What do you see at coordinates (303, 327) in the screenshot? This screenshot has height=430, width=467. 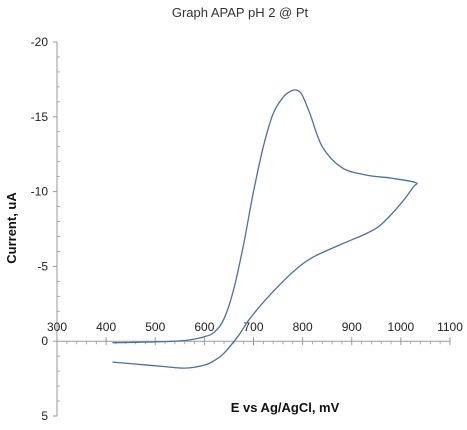 I see `x-tick-label: 800` at bounding box center [303, 327].